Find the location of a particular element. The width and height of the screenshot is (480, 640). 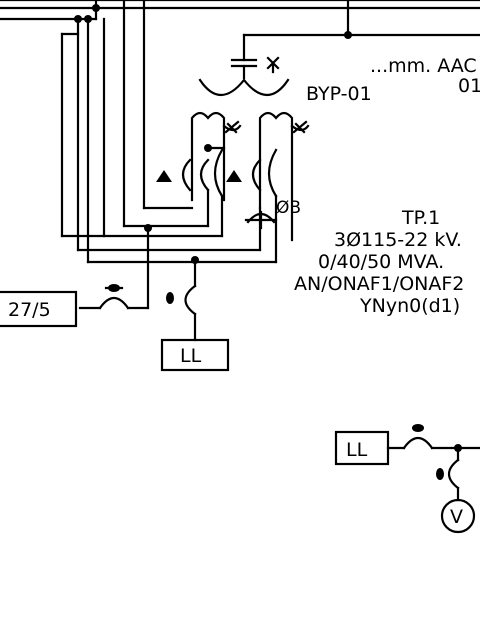

ct-ratio-label: 27/5 is located at coordinates (29, 310).